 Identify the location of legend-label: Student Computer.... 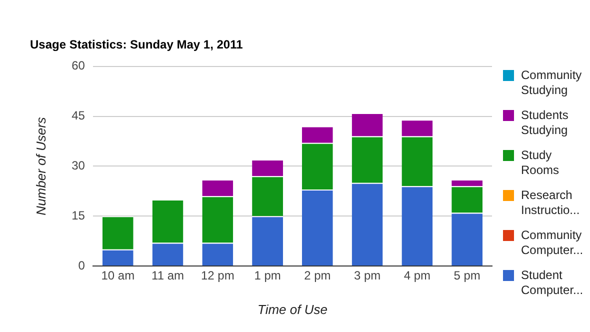
(552, 283).